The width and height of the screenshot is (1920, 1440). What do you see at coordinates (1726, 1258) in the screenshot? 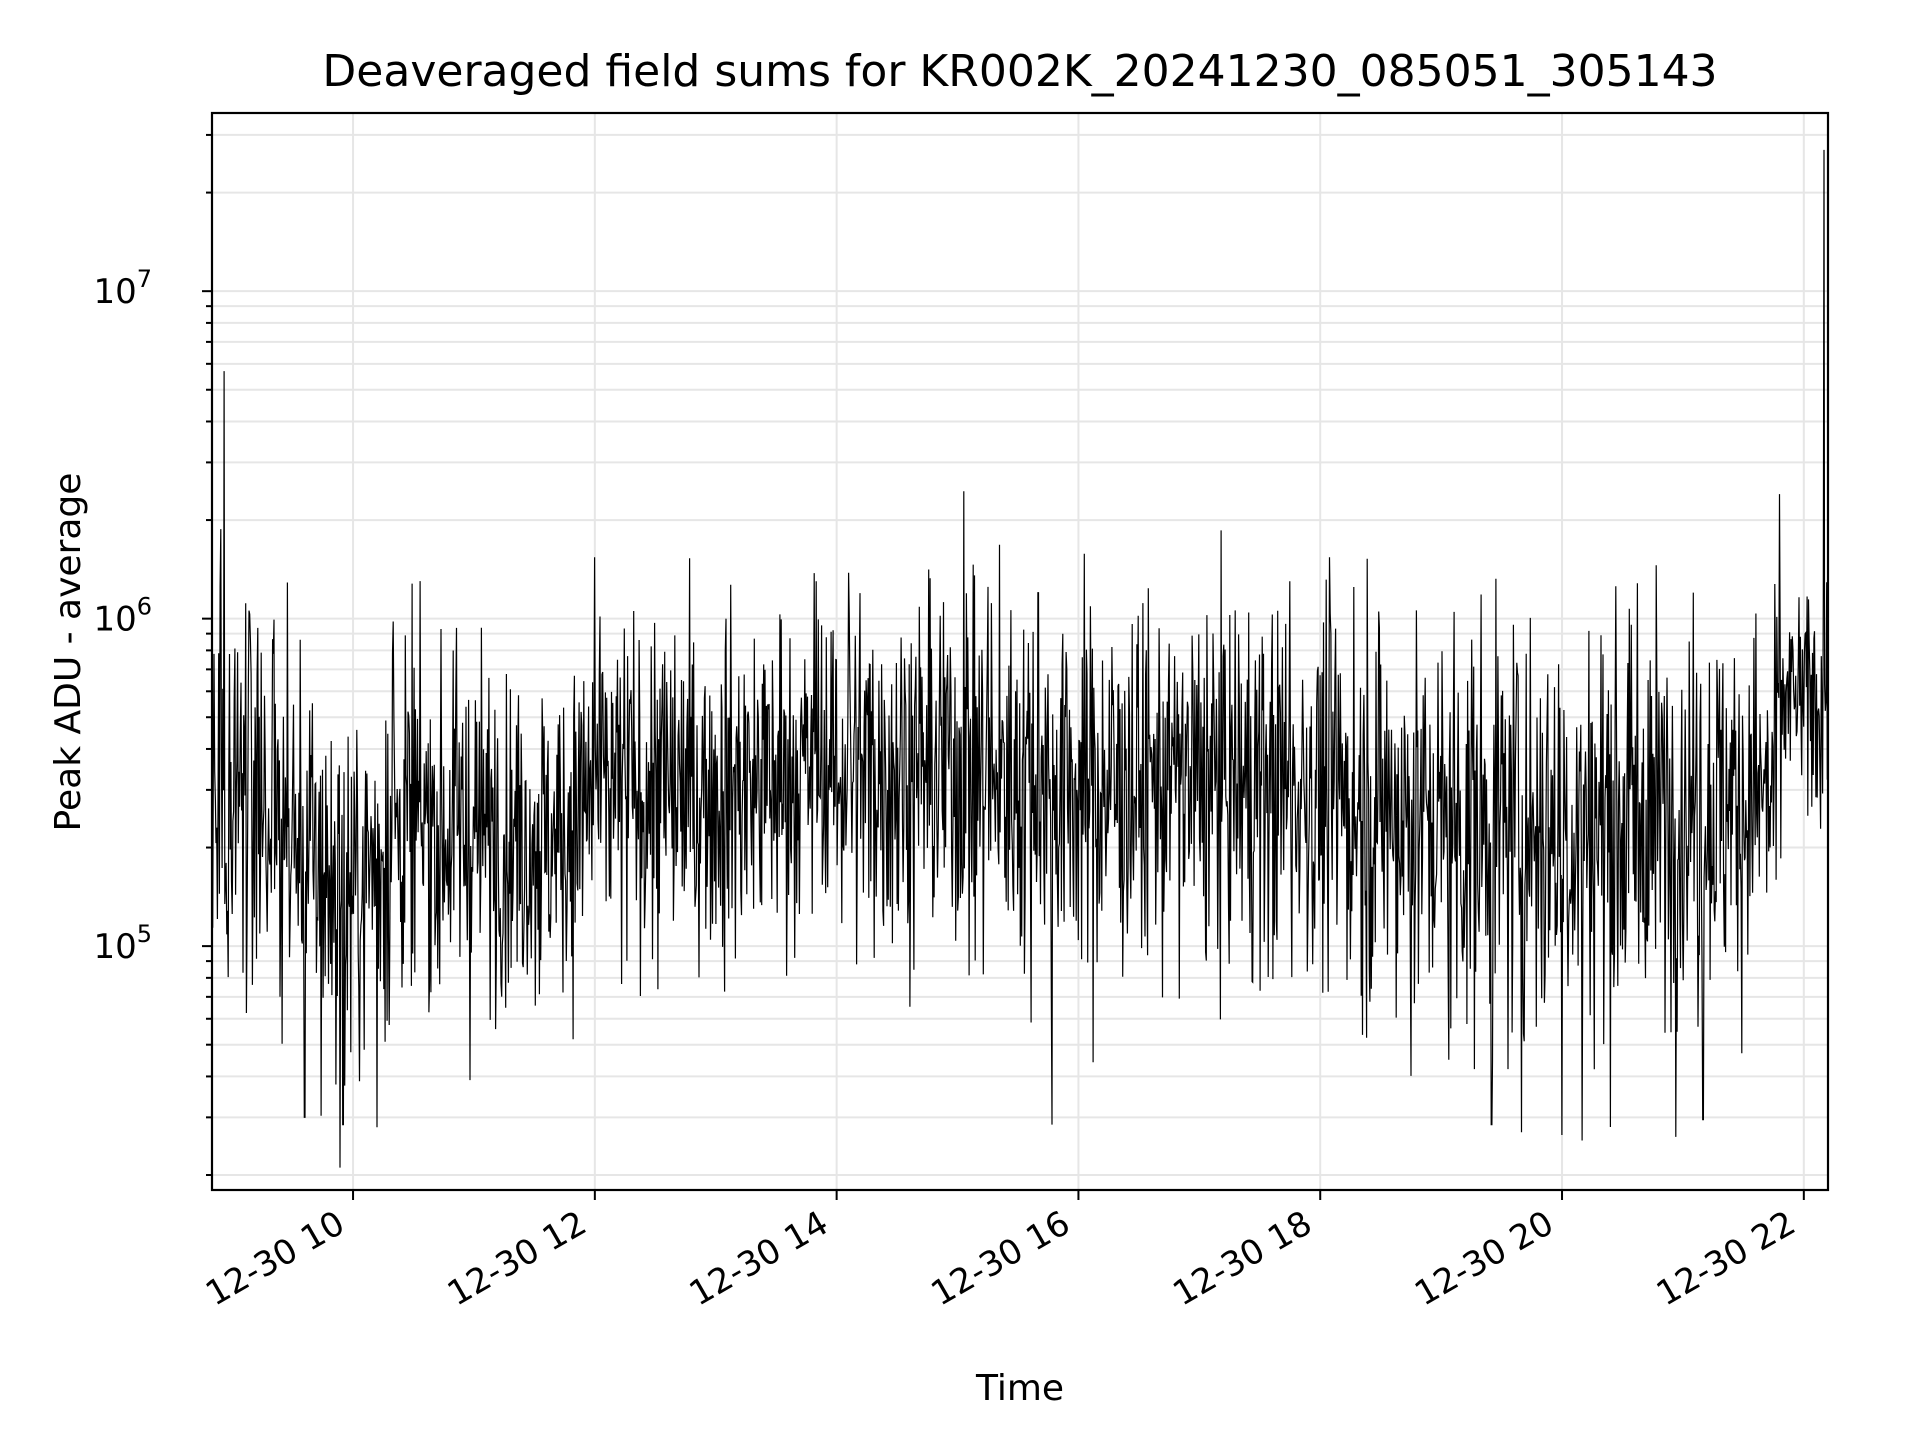
I see `x-tick-label: 12-30 22` at bounding box center [1726, 1258].